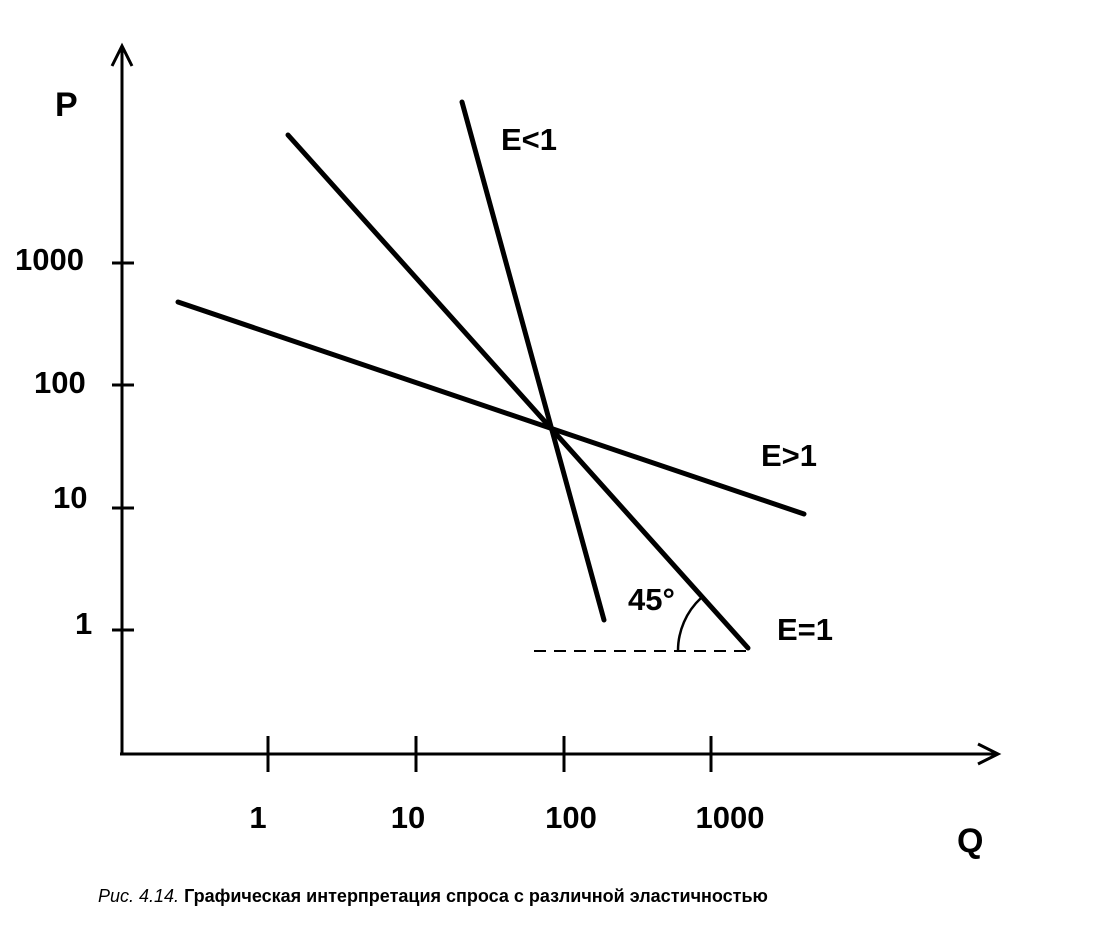 The height and width of the screenshot is (952, 1103). Describe the element at coordinates (122, 54) in the screenshot. I see `y-axis-arrowhead` at that location.